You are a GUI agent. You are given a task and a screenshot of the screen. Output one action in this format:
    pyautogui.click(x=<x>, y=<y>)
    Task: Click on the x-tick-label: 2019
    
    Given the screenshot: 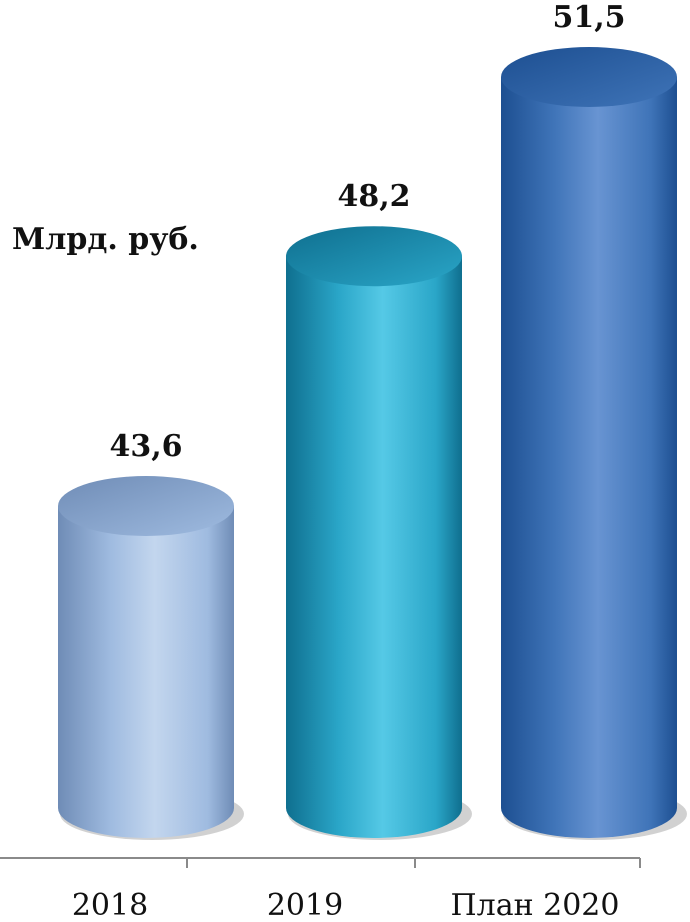 What is the action you would take?
    pyautogui.click(x=305, y=905)
    